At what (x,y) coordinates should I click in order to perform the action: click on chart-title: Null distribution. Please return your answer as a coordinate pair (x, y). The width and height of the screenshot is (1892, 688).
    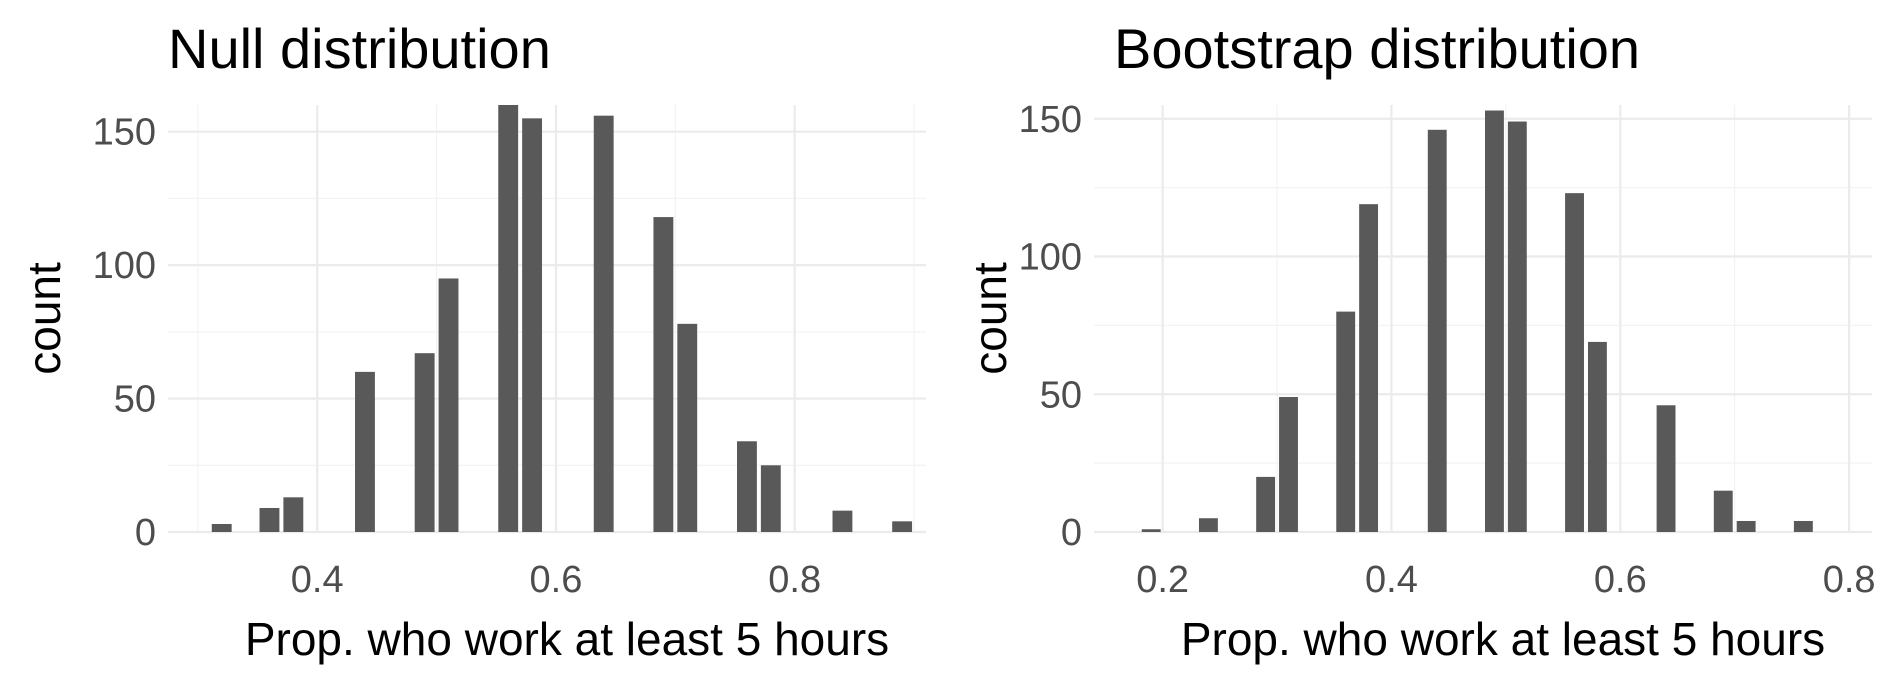
    Looking at the image, I should click on (359, 48).